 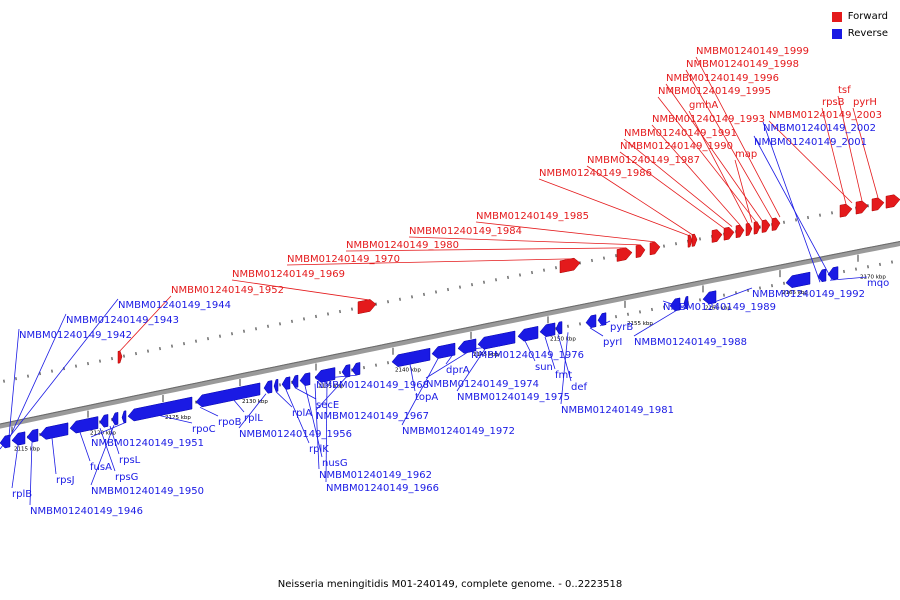 I want to click on scale-tick-label: 2125 kbp, so click(x=178, y=418).